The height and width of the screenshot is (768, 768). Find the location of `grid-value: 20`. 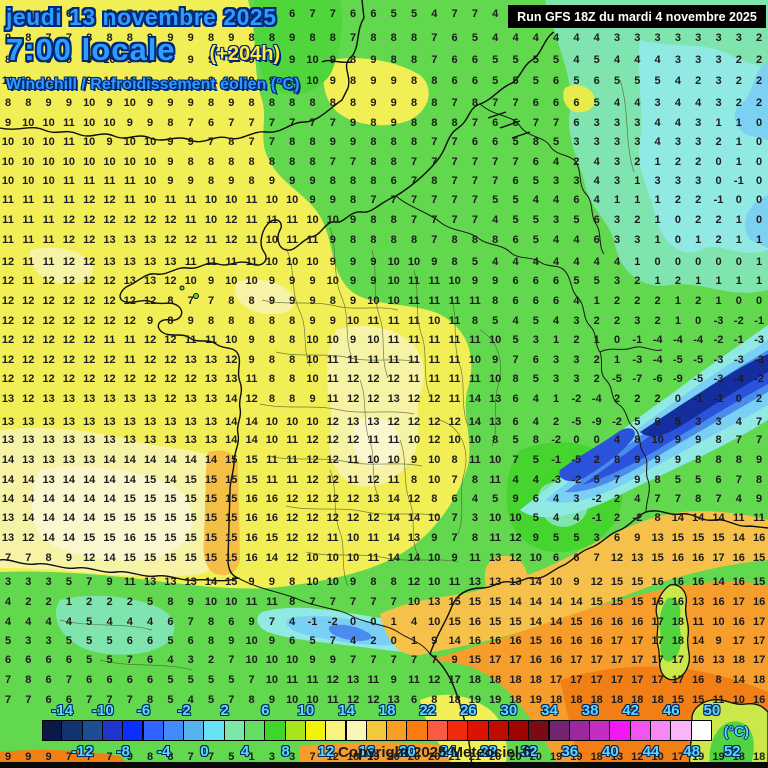

grid-value: 20 is located at coordinates (393, 757).